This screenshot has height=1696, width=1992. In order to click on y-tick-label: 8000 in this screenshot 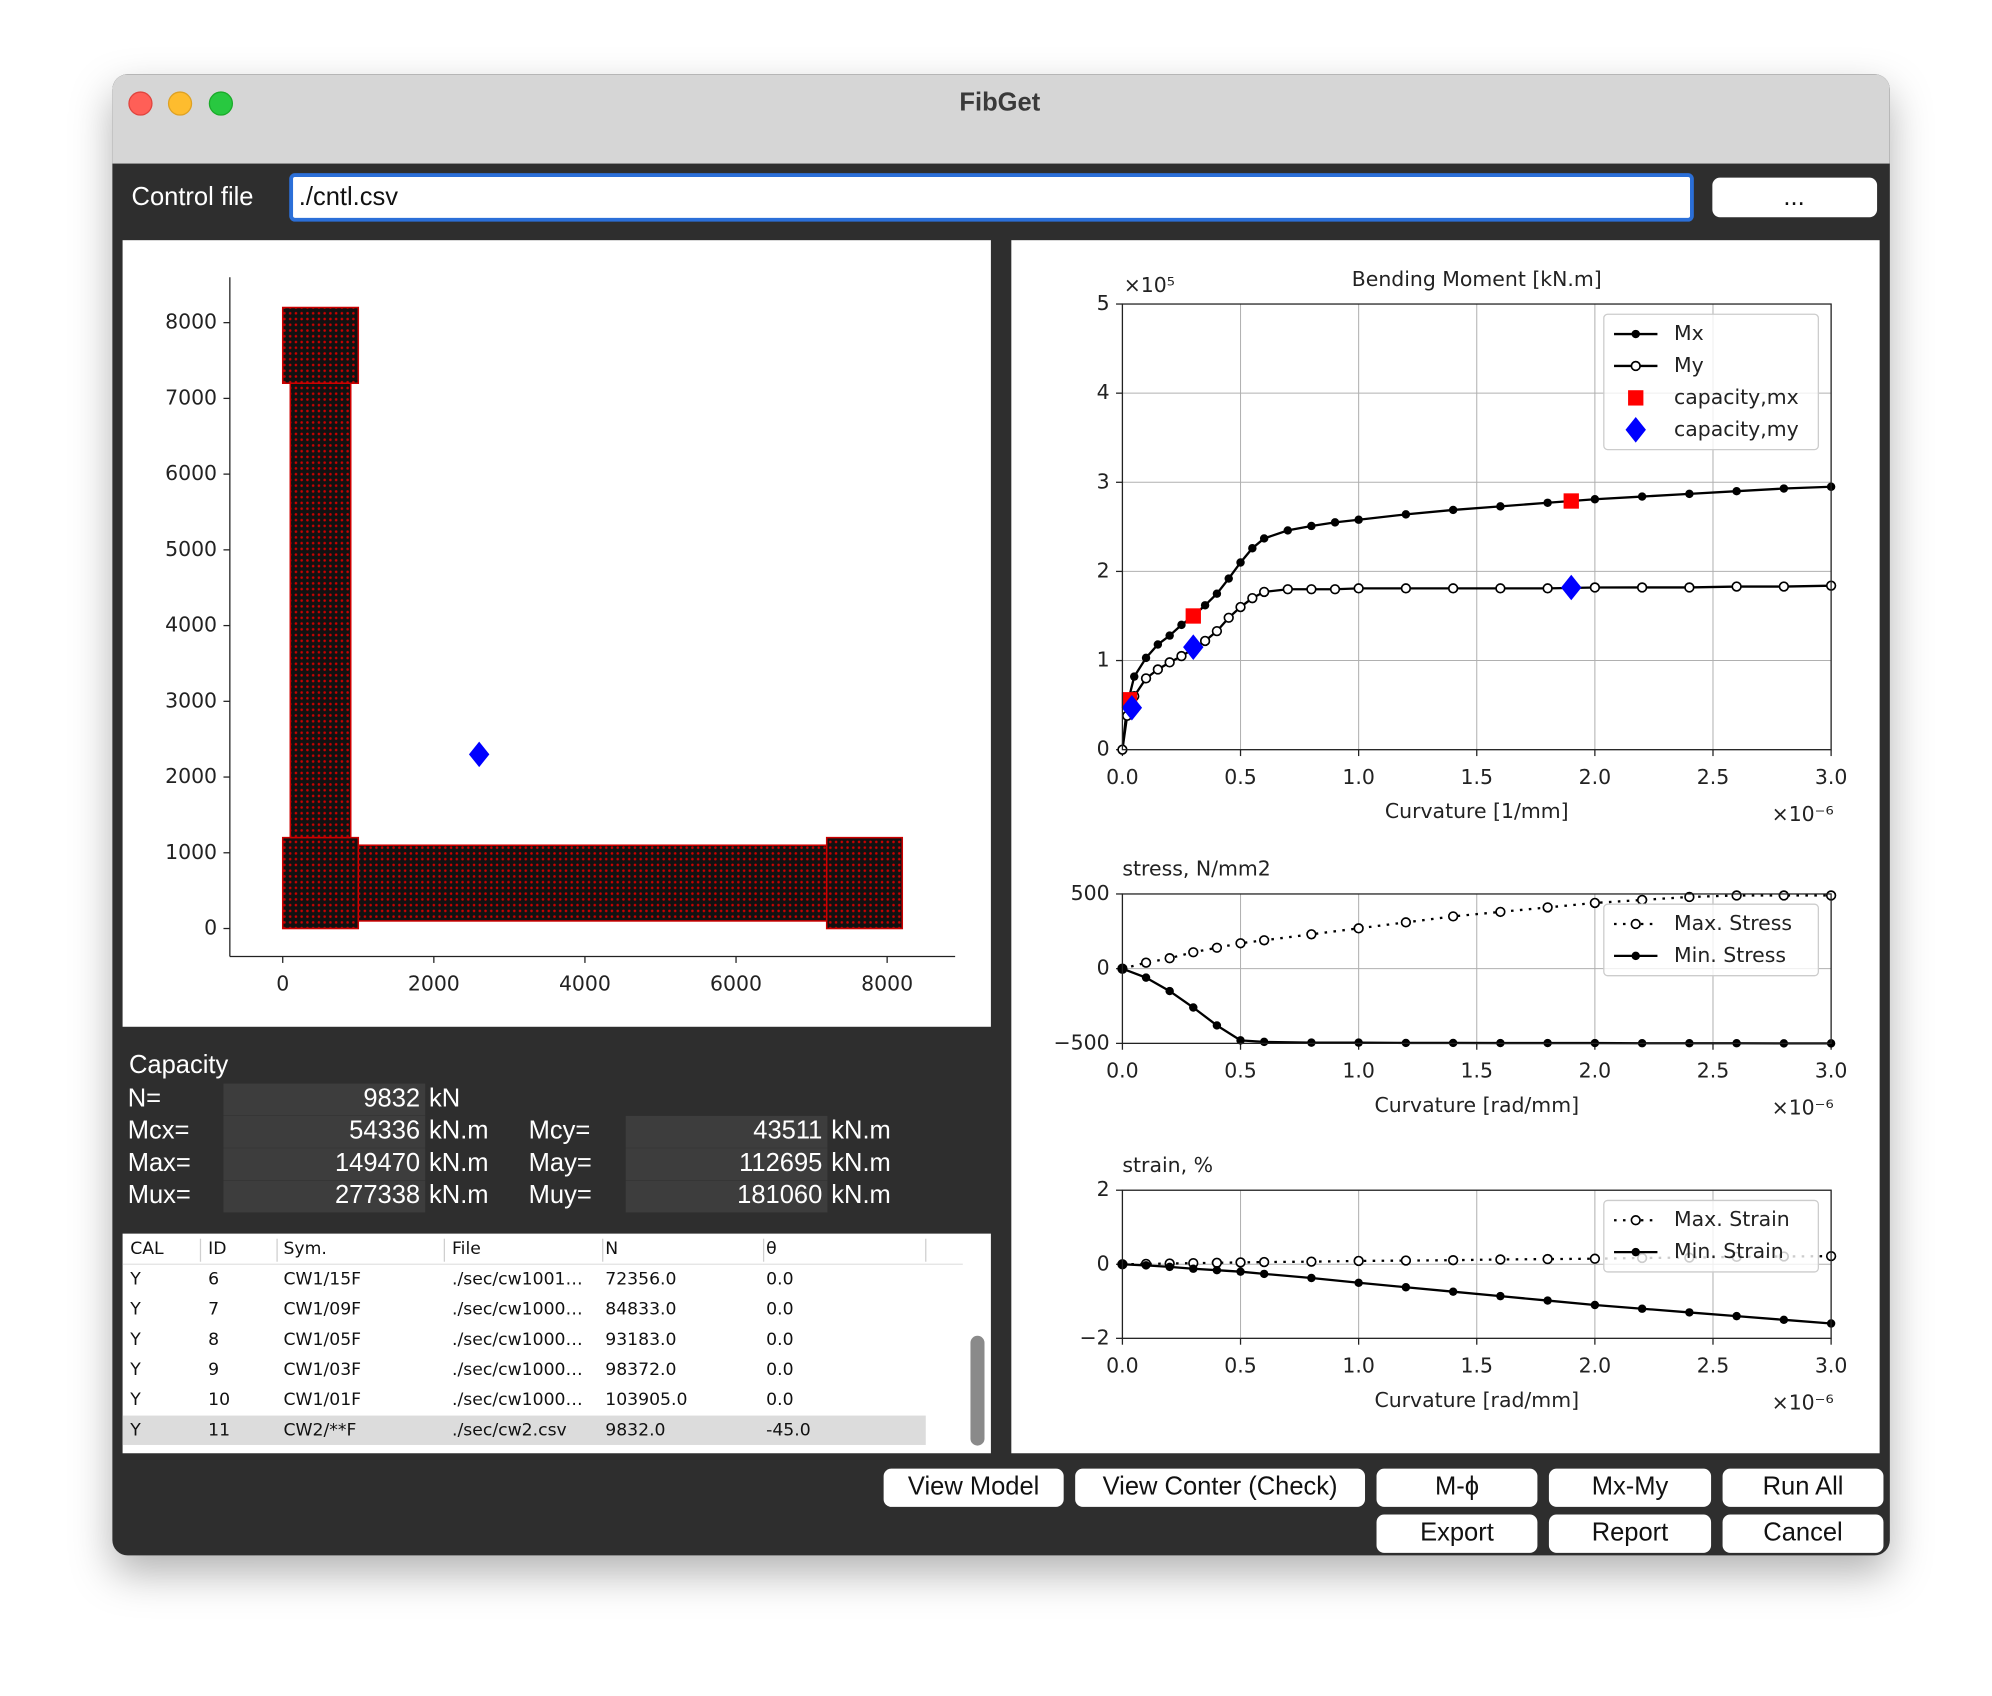, I will do `click(191, 322)`.